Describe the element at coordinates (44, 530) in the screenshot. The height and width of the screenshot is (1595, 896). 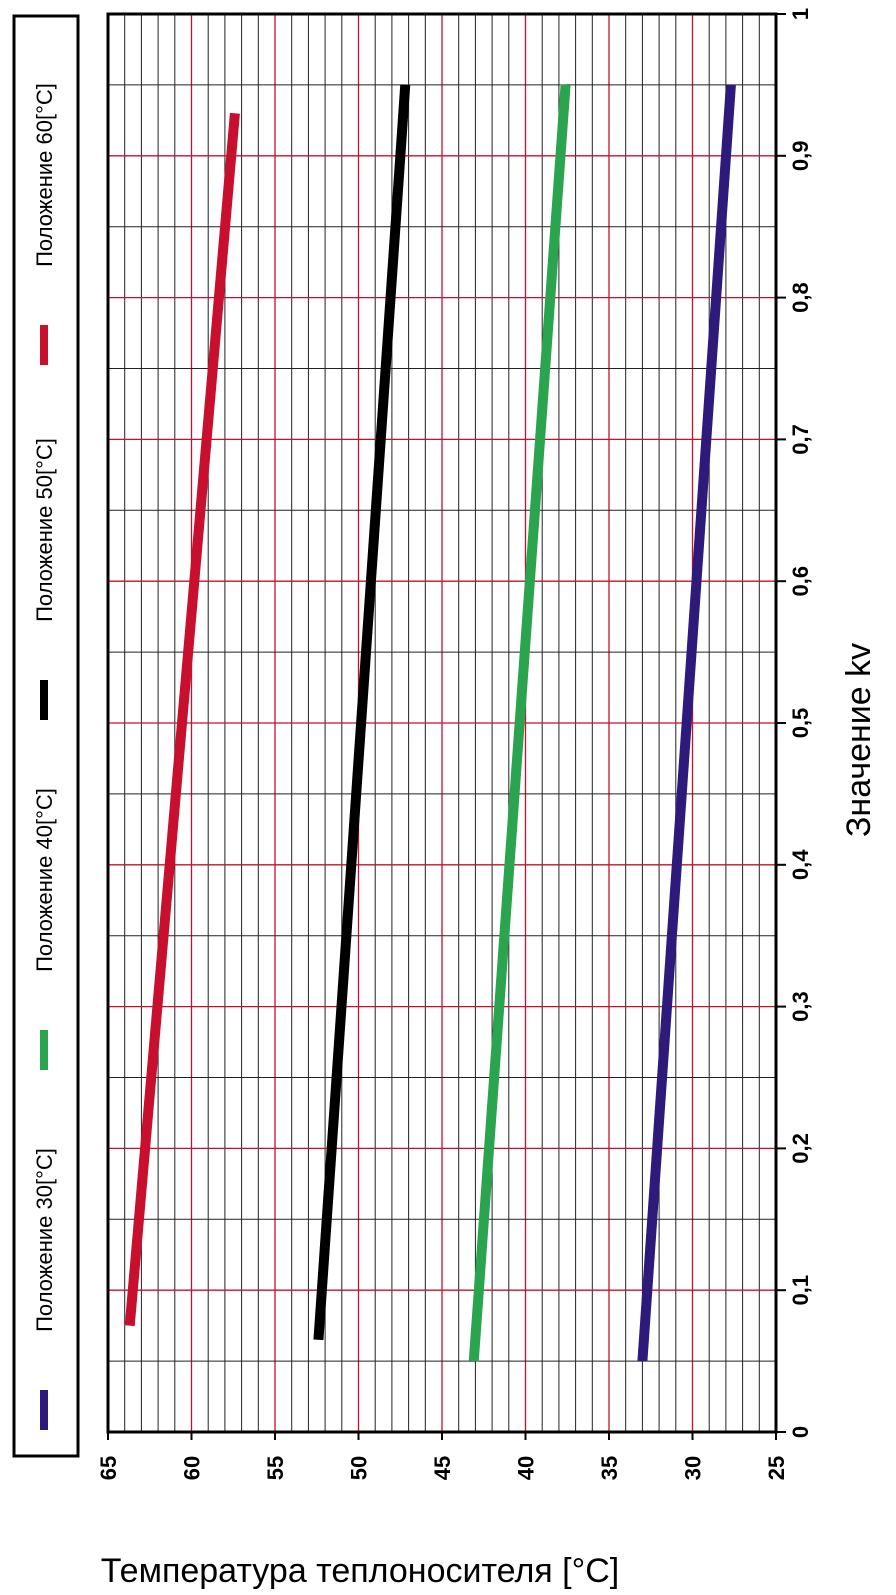
I see `legend-label: Положение 50[°C]` at that location.